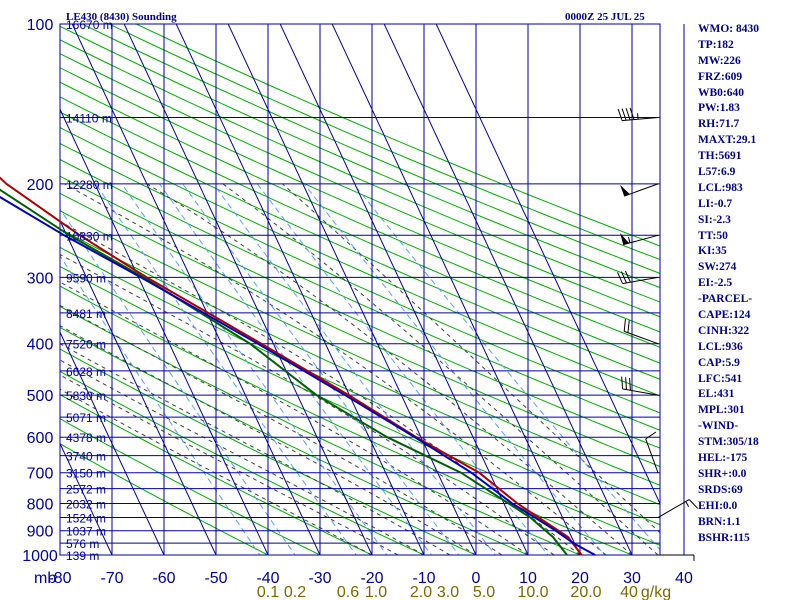 The height and width of the screenshot is (600, 800). Describe the element at coordinates (723, 458) in the screenshot. I see `sounding-index: HEL:-175` at that location.